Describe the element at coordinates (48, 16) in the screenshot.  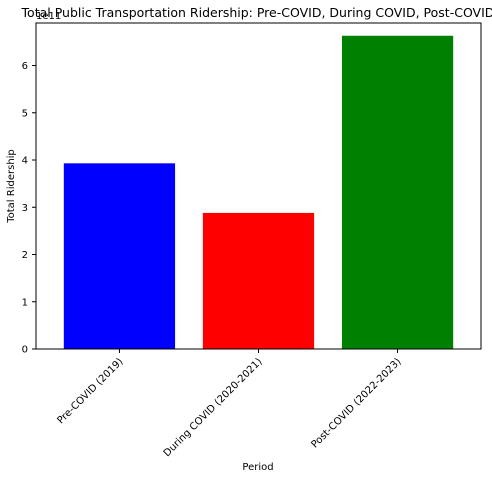
I see `y-axis-offset-label: 1e11` at that location.